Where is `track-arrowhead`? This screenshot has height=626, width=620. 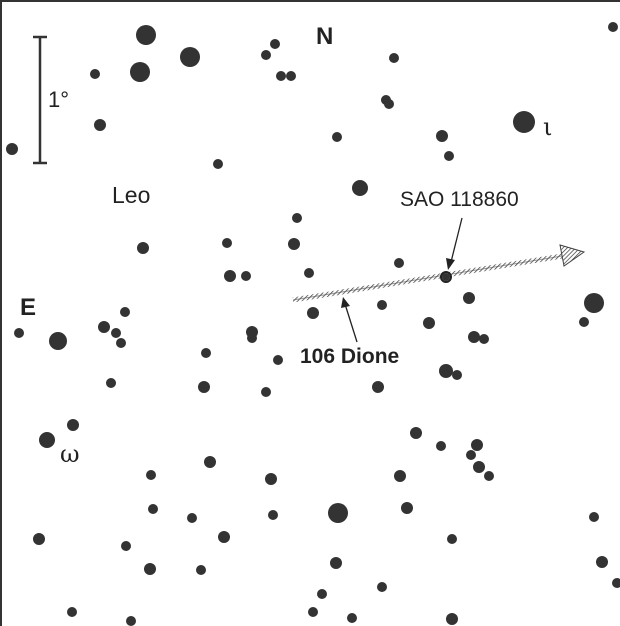
track-arrowhead is located at coordinates (572, 255).